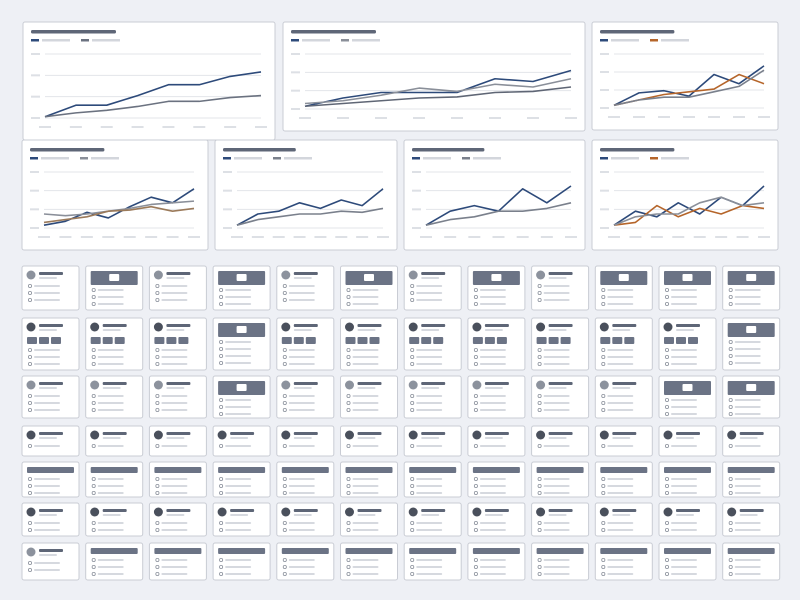 The width and height of the screenshot is (800, 600). I want to click on sub-placeholder, so click(430, 278).